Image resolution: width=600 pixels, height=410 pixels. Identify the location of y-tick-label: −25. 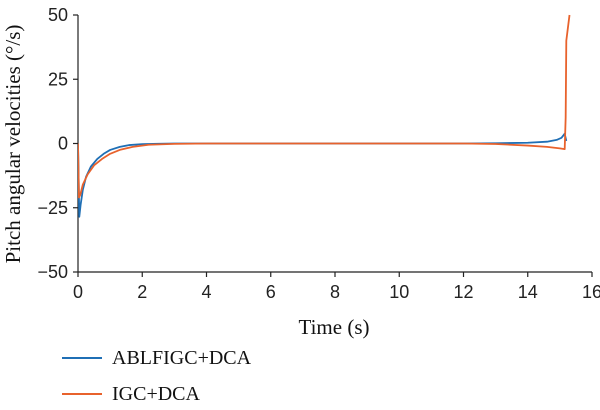
(52, 208).